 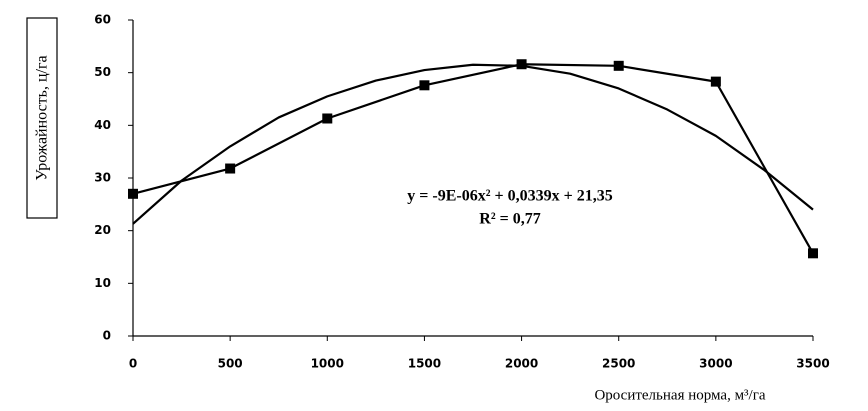 I want to click on r-squared: R² = 0,77, so click(x=509, y=219).